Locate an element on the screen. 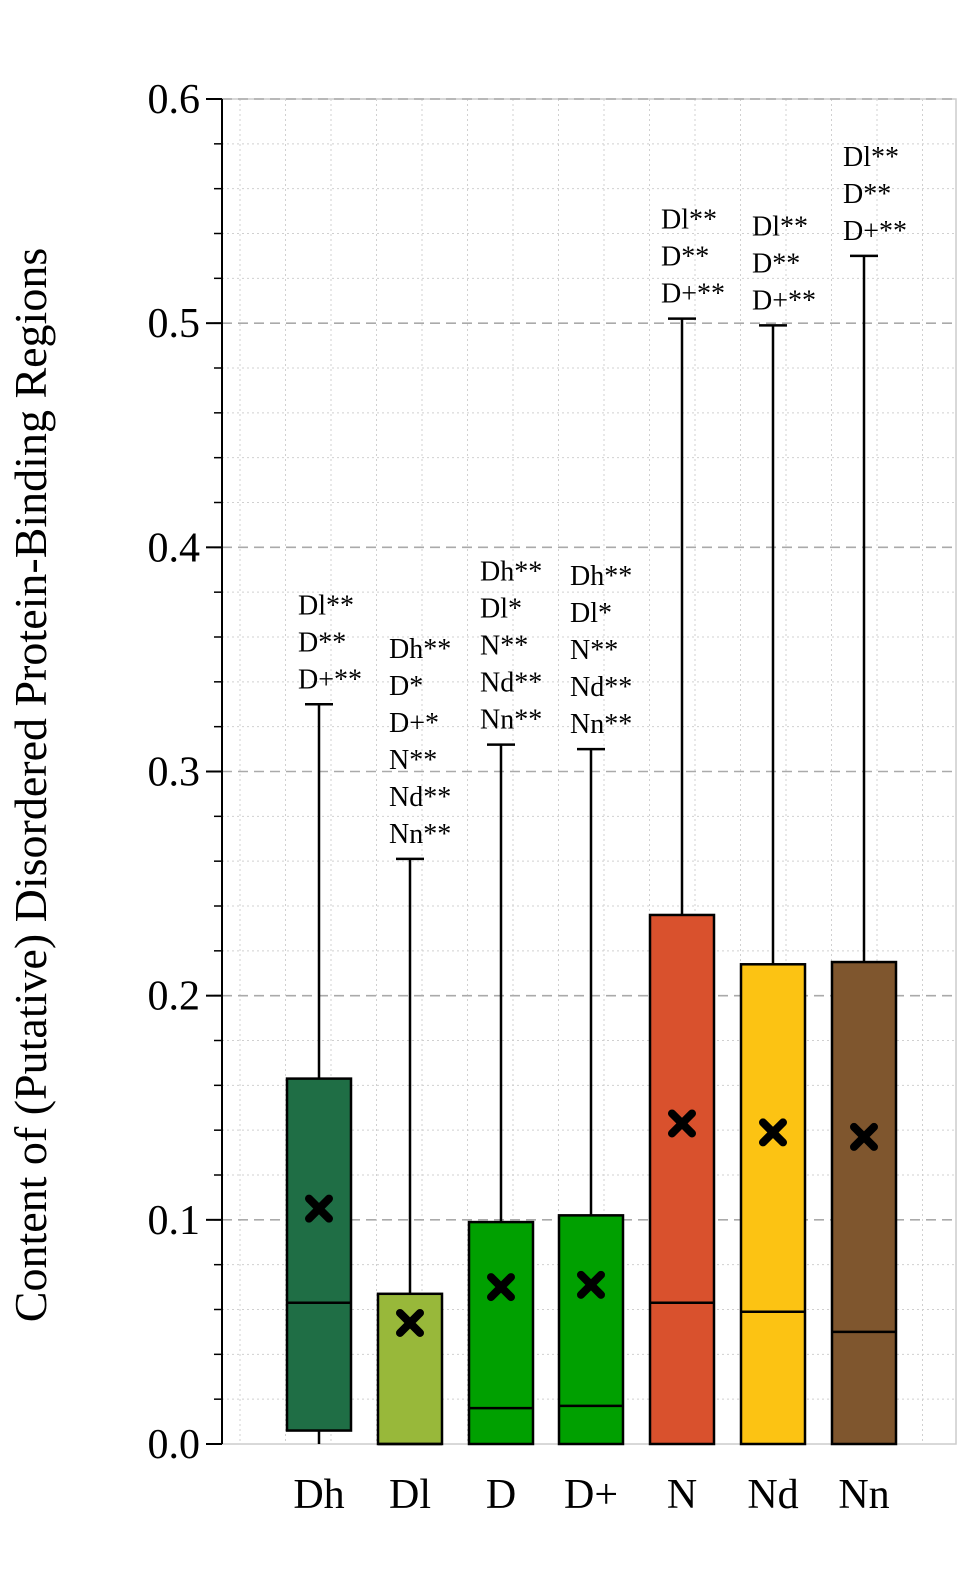 Image resolution: width=968 pixels, height=1585 pixels. box-dh is located at coordinates (319, 1073).